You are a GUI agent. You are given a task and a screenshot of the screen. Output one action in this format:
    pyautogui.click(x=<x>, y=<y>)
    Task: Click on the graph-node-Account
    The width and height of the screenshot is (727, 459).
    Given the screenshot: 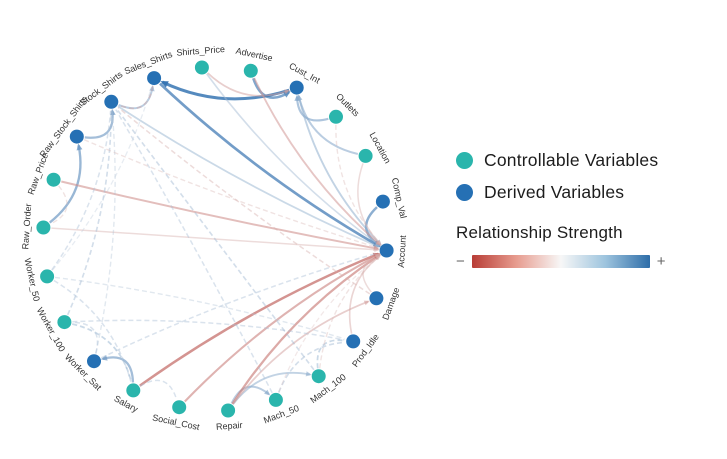 What is the action you would take?
    pyautogui.click(x=386, y=250)
    